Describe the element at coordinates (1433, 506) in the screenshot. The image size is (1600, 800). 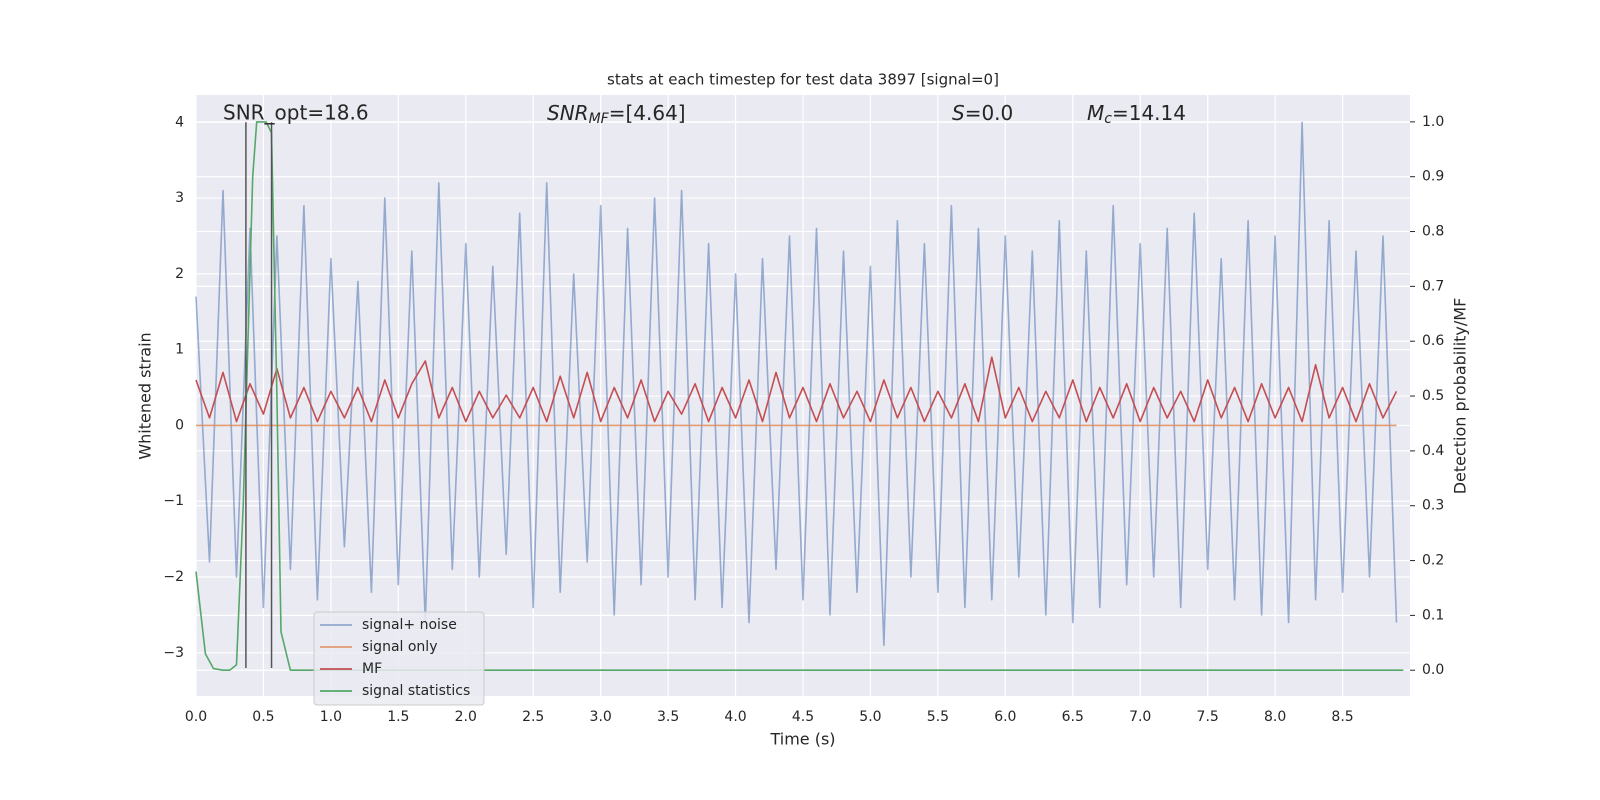
I see `y2-tick-label: 0.3` at that location.